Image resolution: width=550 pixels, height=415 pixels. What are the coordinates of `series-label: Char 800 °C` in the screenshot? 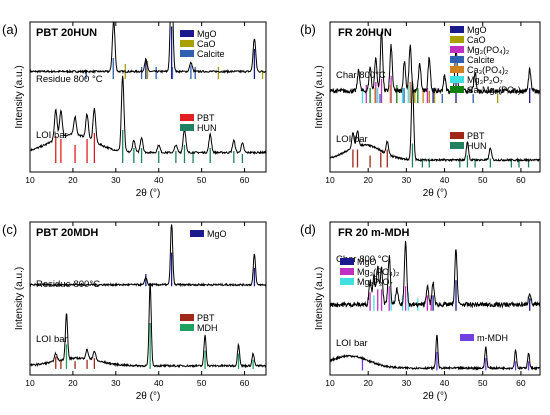 It's located at (362, 259).